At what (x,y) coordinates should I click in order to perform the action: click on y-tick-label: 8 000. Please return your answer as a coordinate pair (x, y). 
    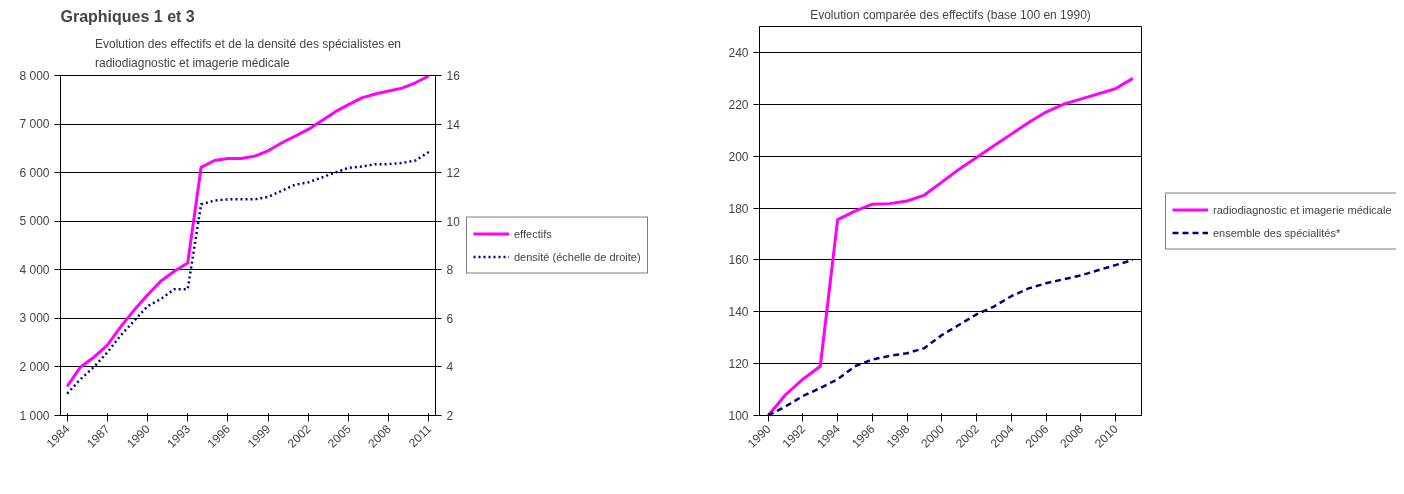
    Looking at the image, I should click on (34, 75).